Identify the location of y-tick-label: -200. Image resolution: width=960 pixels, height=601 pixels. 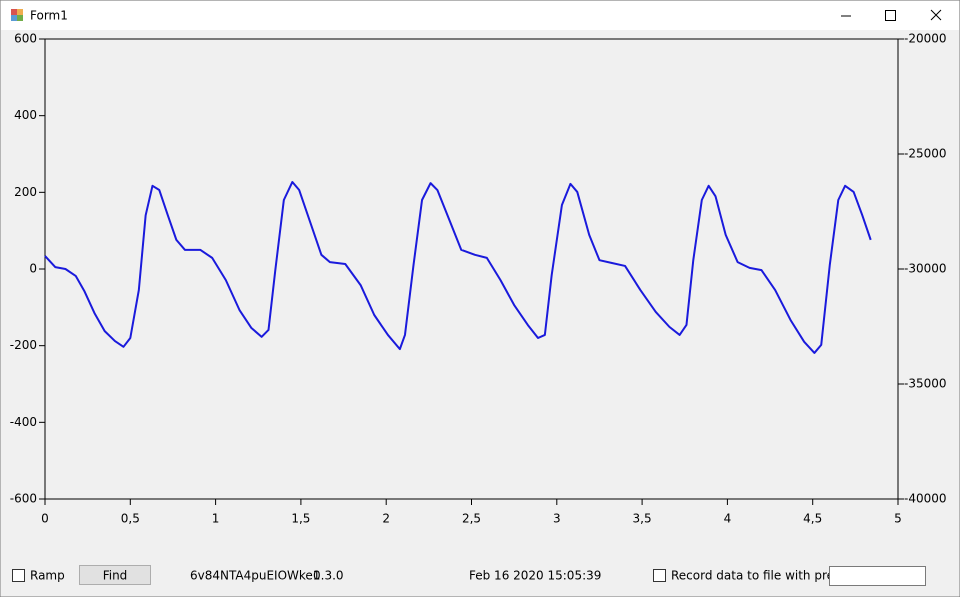
(23, 345).